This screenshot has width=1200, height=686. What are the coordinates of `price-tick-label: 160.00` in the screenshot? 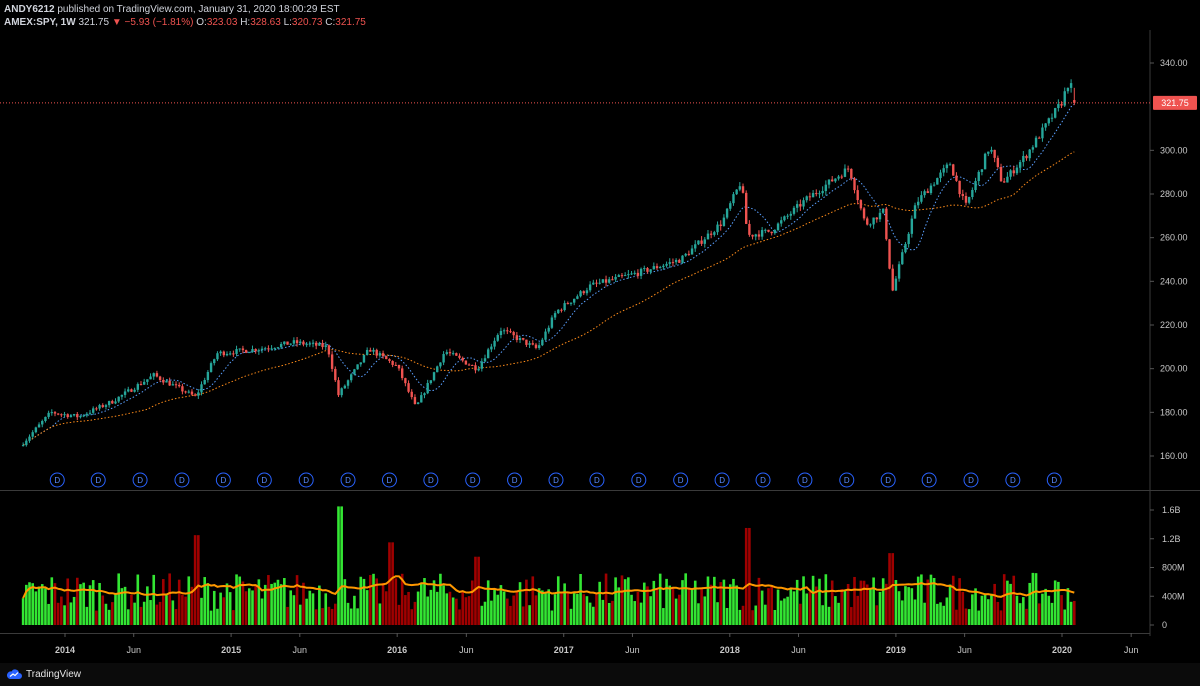 It's located at (1174, 456).